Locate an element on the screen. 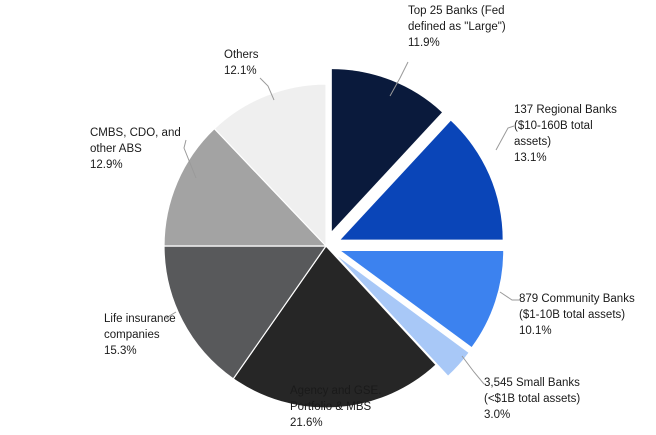 The image size is (656, 435). slice-name-line: CMBS, CDO, and is located at coordinates (135, 133).